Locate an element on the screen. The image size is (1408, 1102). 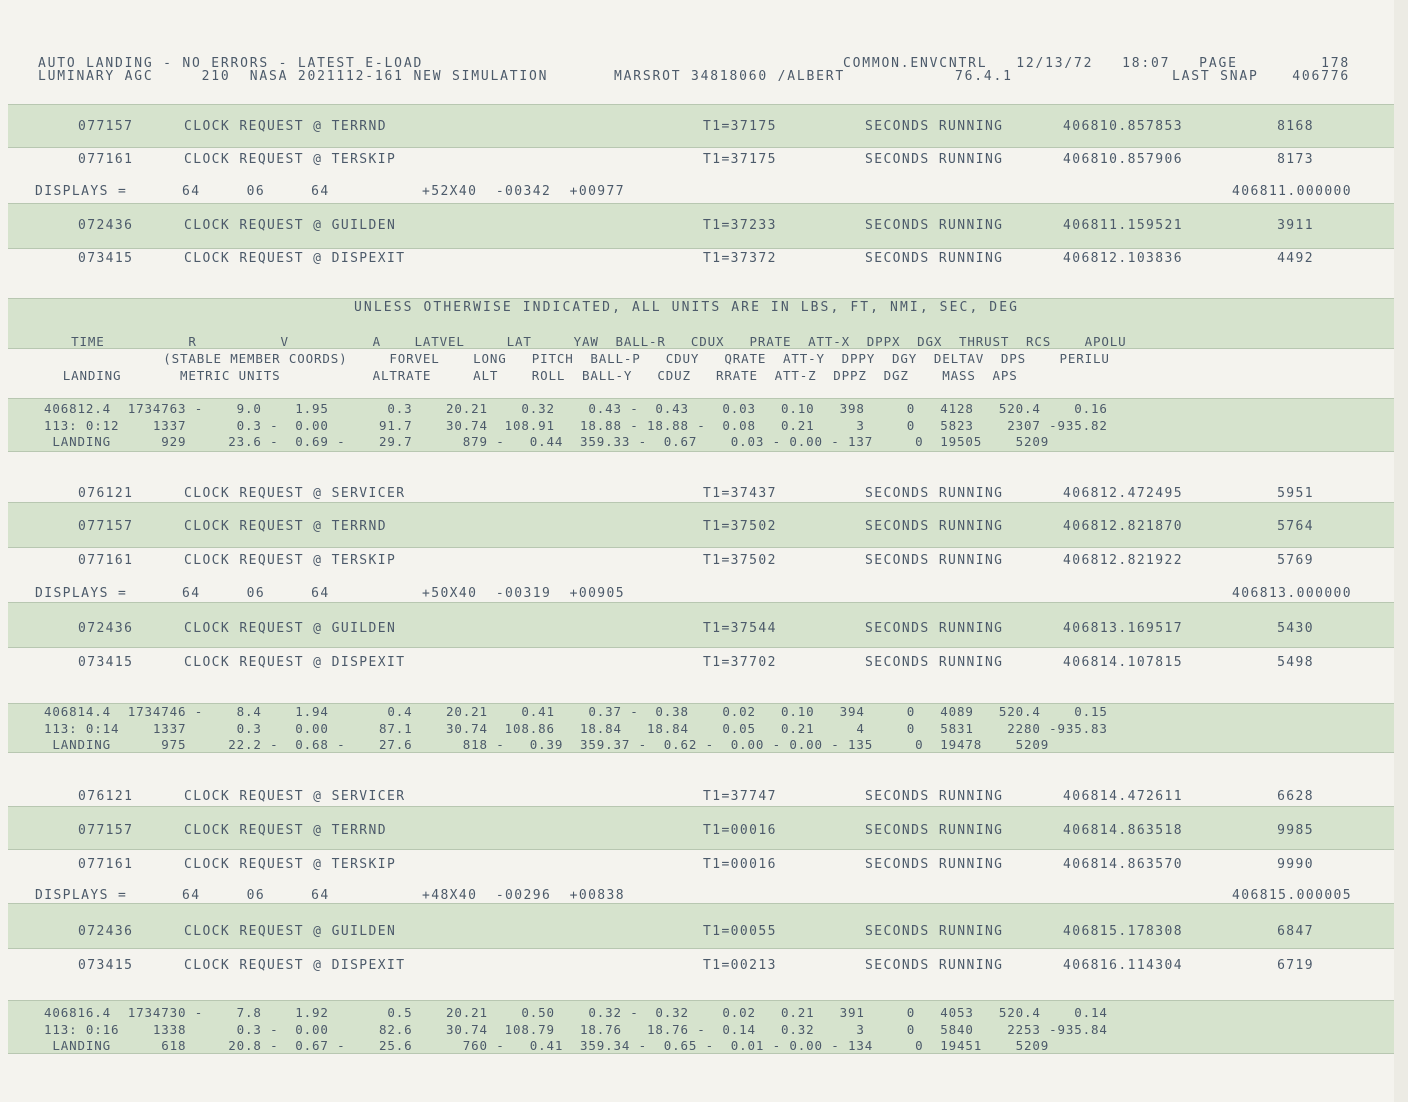
clock-t1: T1=00055 is located at coordinates (740, 931).